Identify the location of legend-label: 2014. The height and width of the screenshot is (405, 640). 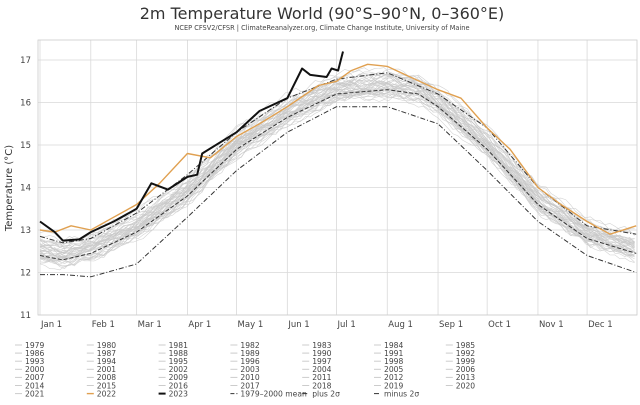
(34, 385).